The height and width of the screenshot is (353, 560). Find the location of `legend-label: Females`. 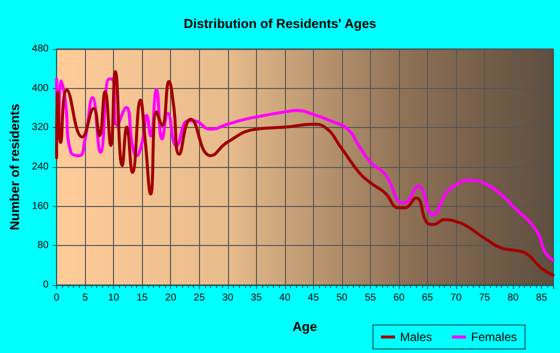

legend-label: Females is located at coordinates (493, 337).